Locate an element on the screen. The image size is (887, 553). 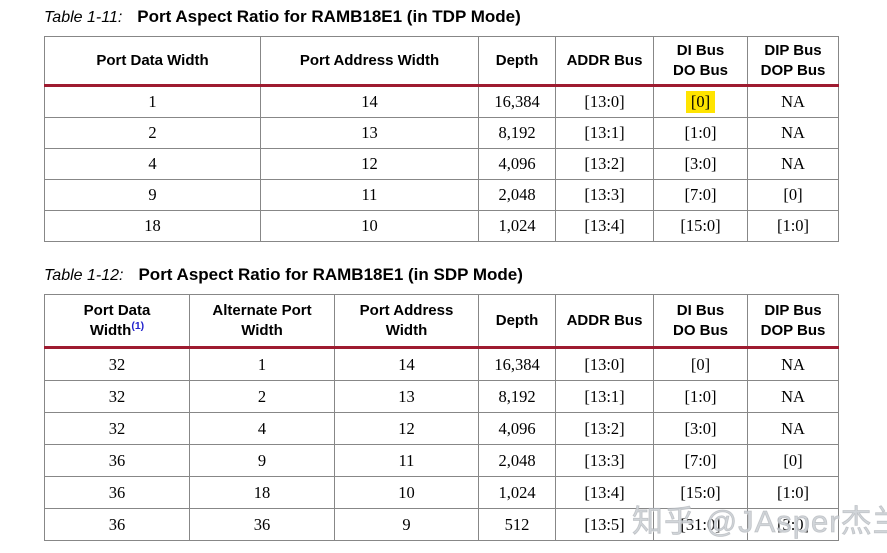
table-row: 36 9 11 2,048 [13:3] [7:0] [0] is located at coordinates (441, 460).